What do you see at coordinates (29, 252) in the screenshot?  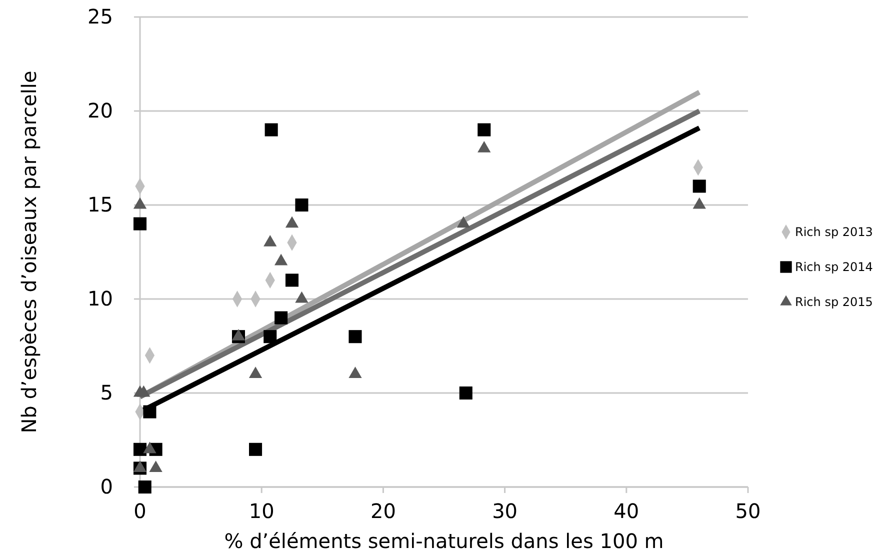 I see `y-axis-title: Nb d’espèces d’oiseaux par parcelle` at bounding box center [29, 252].